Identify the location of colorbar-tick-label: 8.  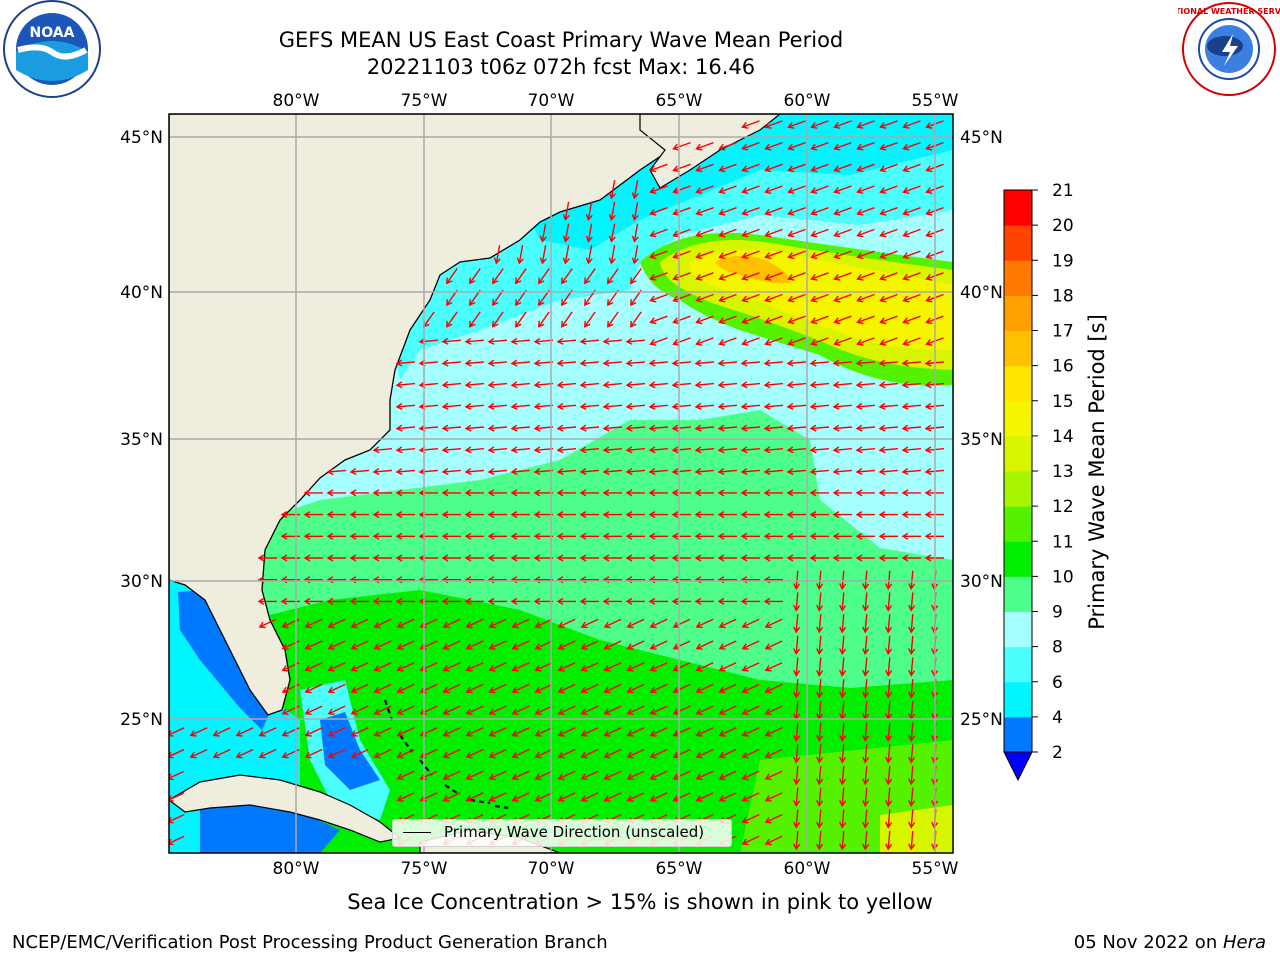
(1057, 648).